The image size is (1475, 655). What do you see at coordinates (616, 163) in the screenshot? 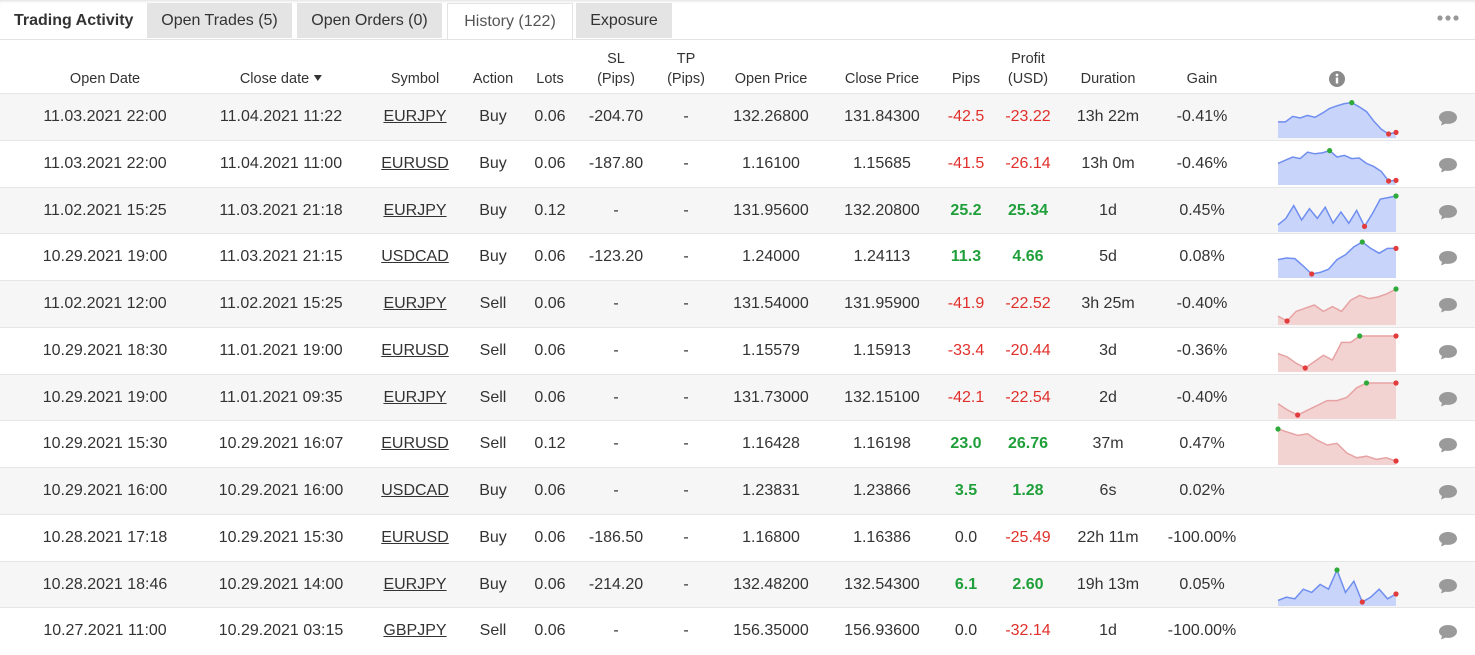
I see `cell: -187.80` at bounding box center [616, 163].